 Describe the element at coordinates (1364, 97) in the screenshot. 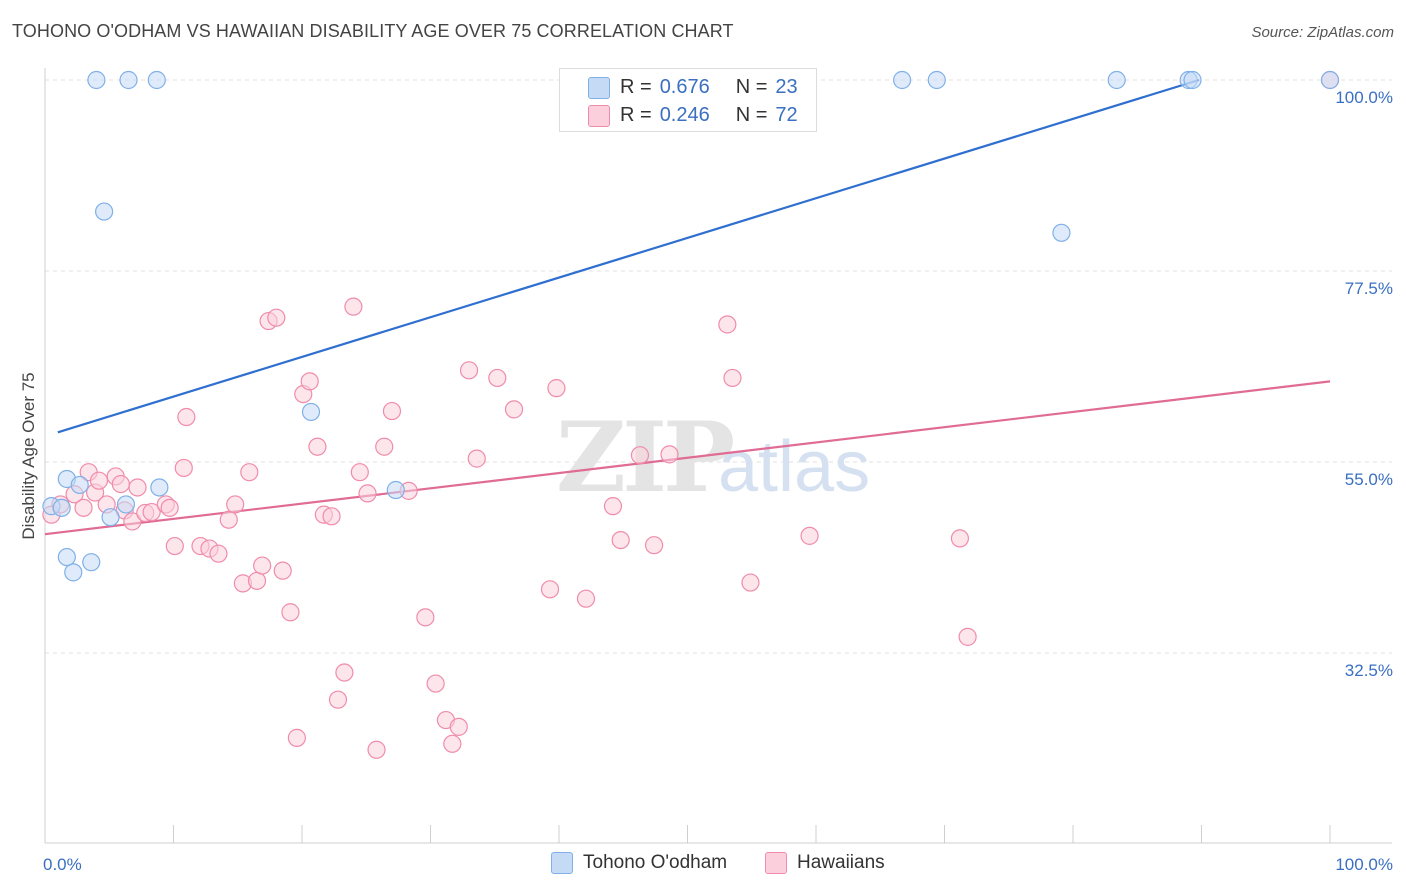

I see `y-tick-label: 100.0%` at that location.